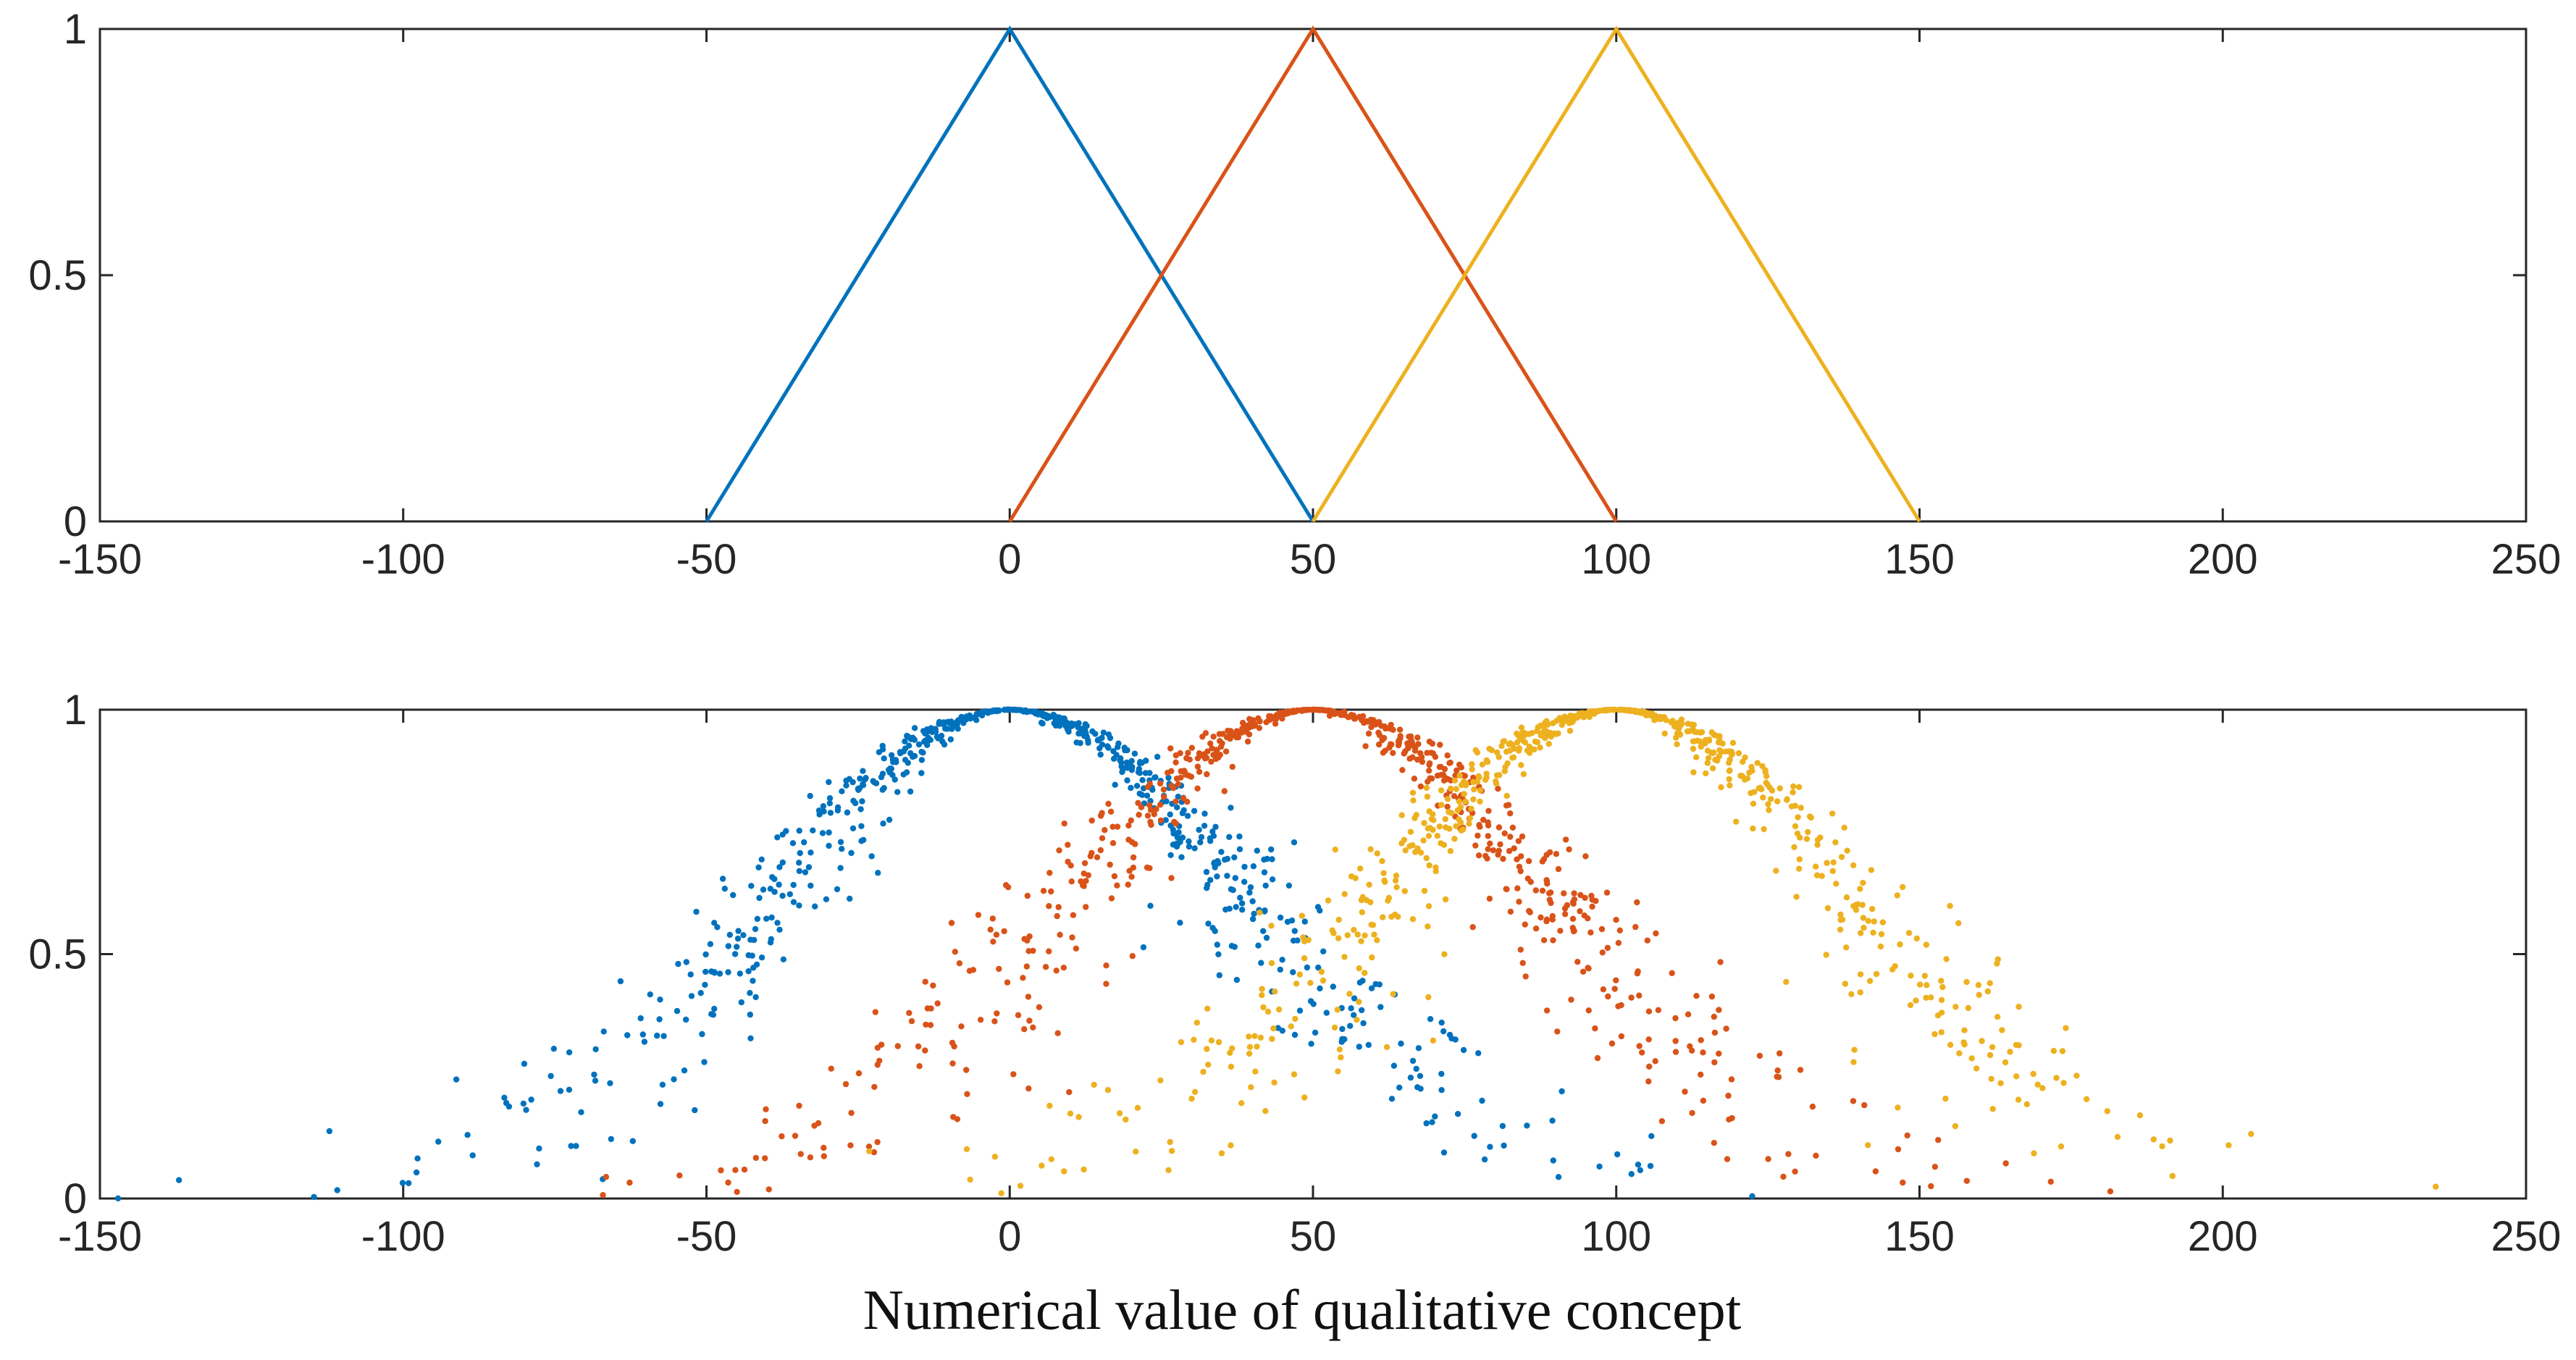  I want to click on y-tick-label: 1, so click(75, 710).